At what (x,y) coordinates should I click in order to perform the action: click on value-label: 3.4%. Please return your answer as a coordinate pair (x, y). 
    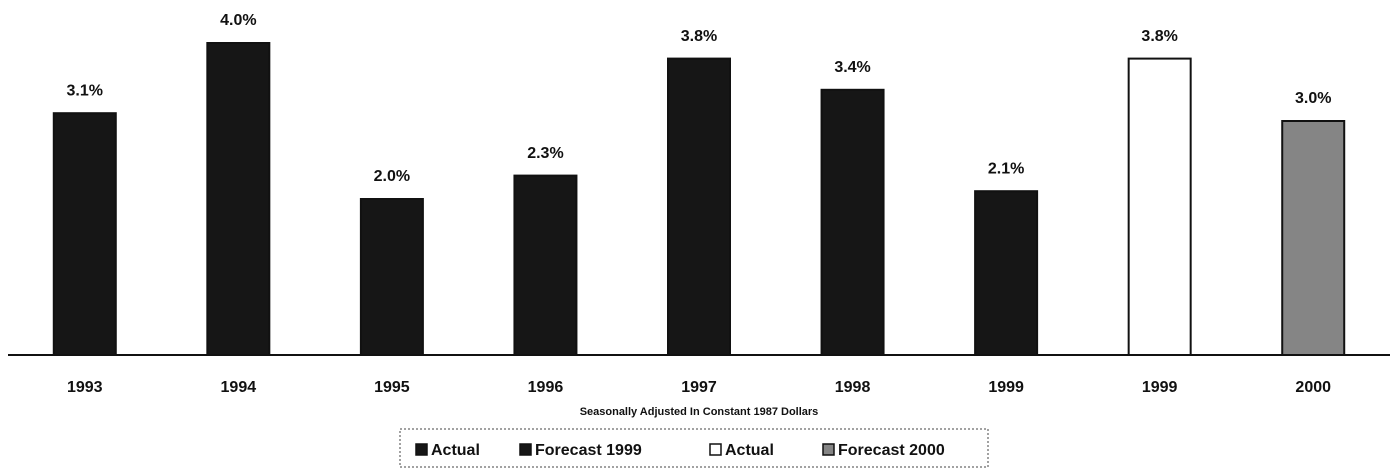
    Looking at the image, I should click on (852, 67).